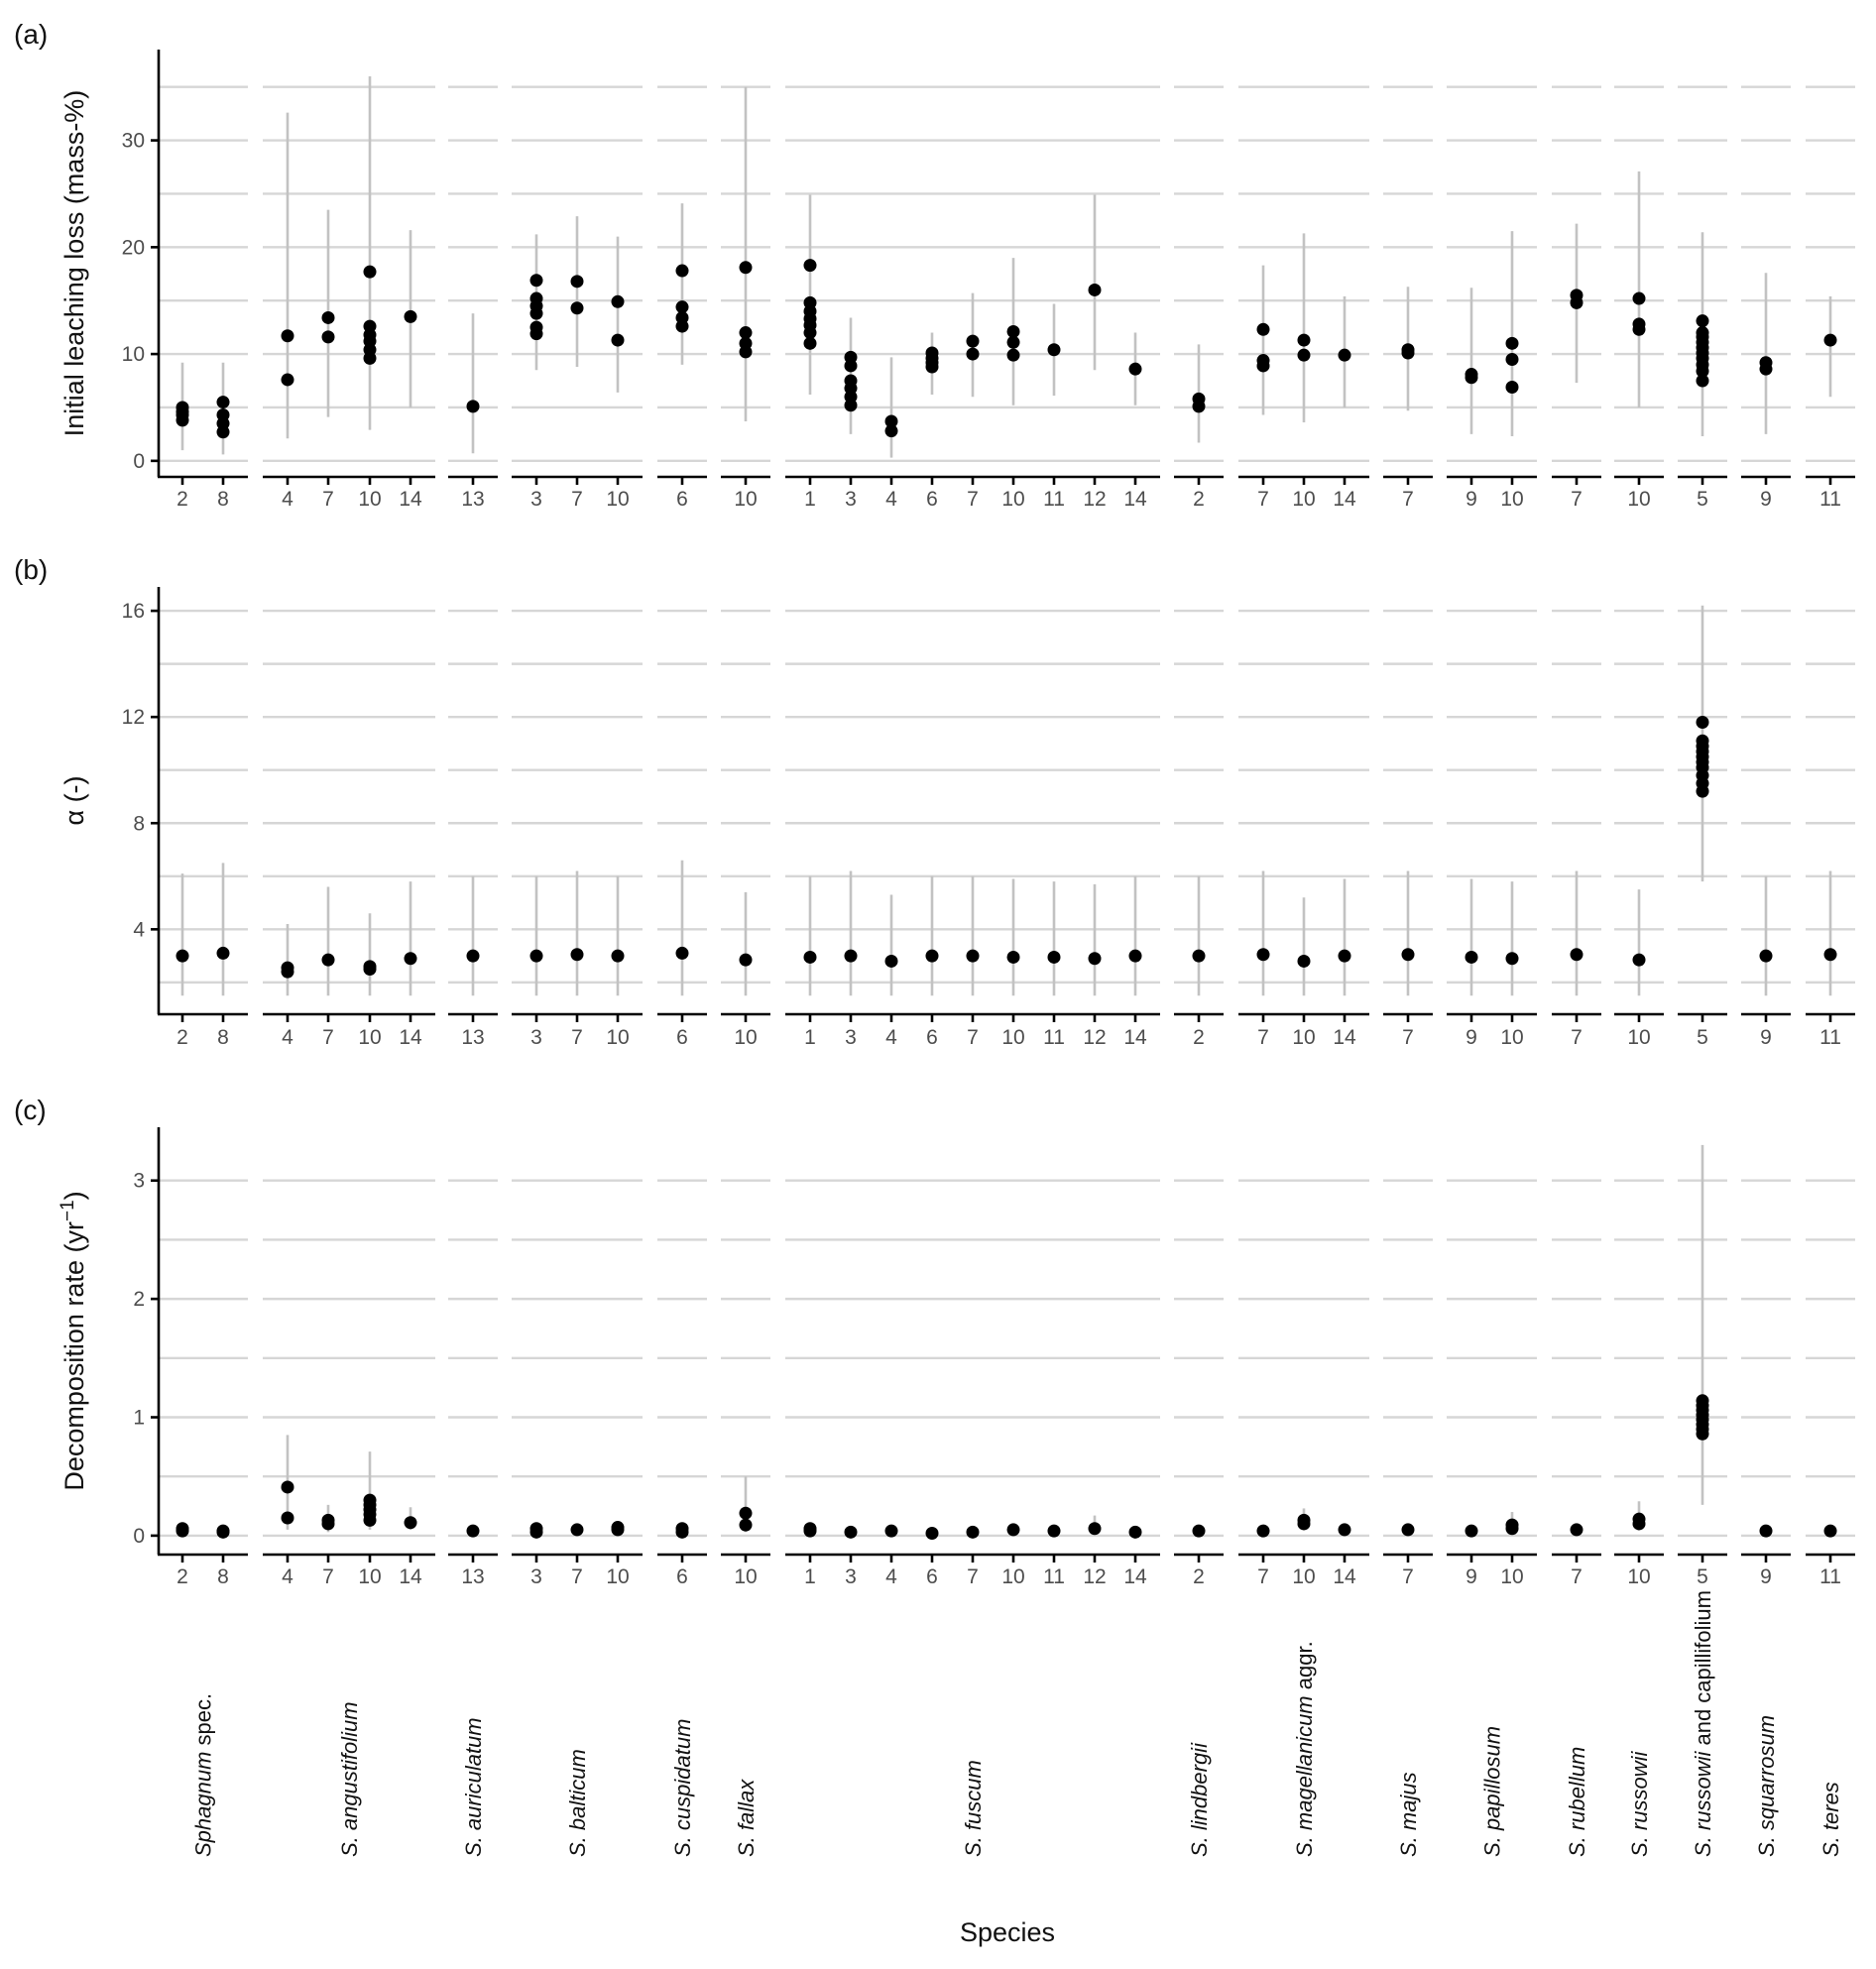 The image size is (1876, 1969). Describe the element at coordinates (139, 930) in the screenshot. I see `y-tick-label: 4` at that location.